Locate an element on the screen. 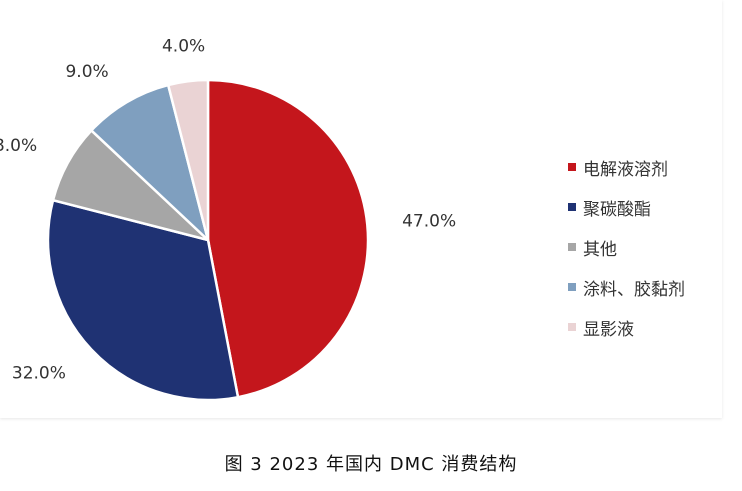  legend-label: 其他 is located at coordinates (600, 249).